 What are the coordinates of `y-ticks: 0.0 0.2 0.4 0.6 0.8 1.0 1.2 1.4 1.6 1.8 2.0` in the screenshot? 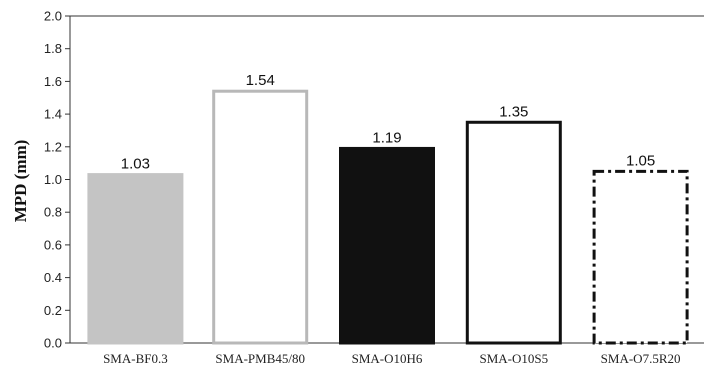 It's located at (57, 180).